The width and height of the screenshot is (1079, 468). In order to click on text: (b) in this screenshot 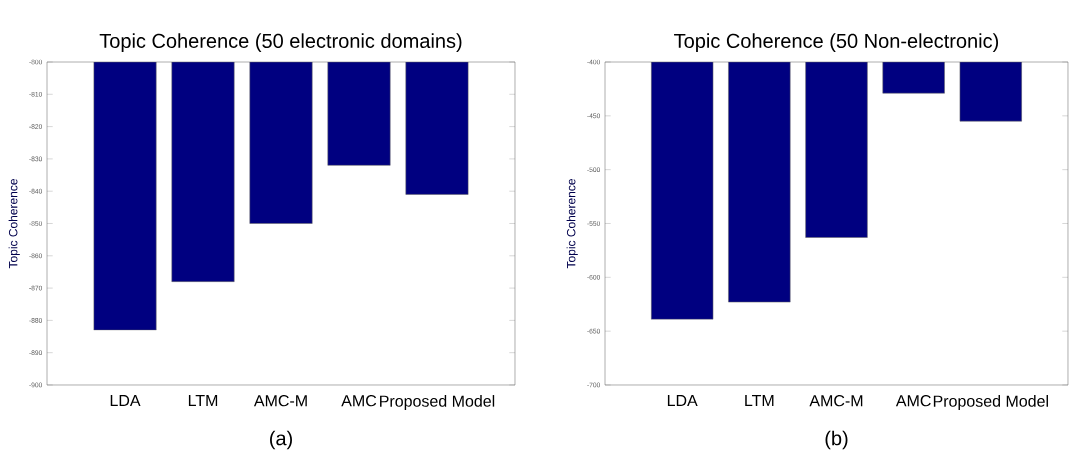, I will do `click(836, 440)`.